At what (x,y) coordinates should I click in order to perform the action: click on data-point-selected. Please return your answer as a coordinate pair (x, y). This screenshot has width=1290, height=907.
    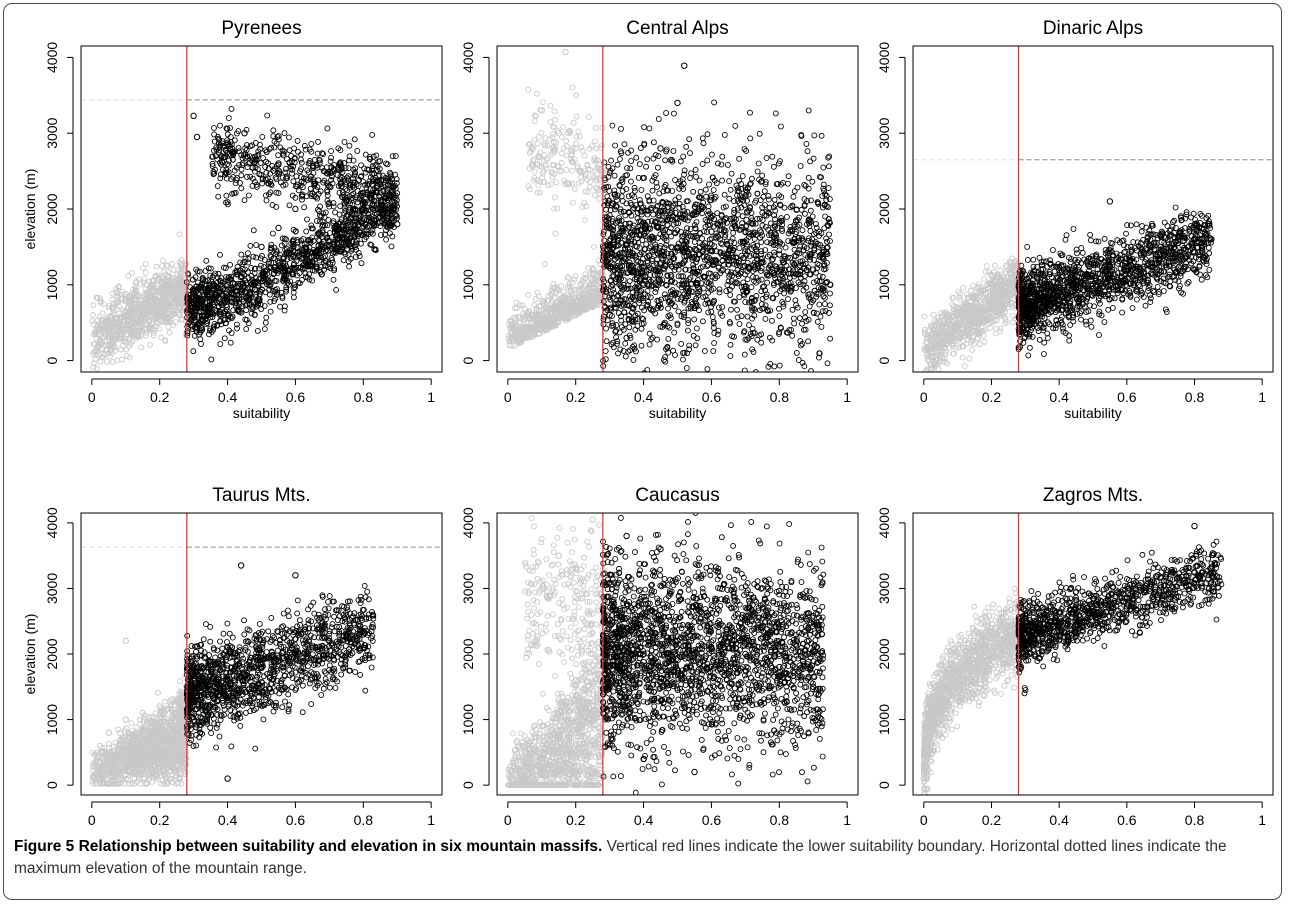
    Looking at the image, I should click on (380, 216).